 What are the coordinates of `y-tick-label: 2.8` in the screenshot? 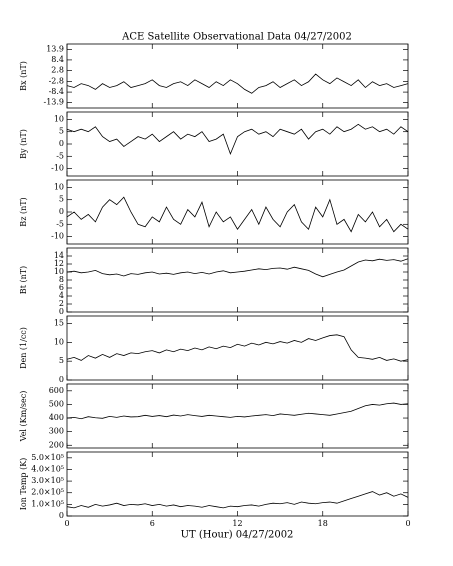 It's located at (57, 70).